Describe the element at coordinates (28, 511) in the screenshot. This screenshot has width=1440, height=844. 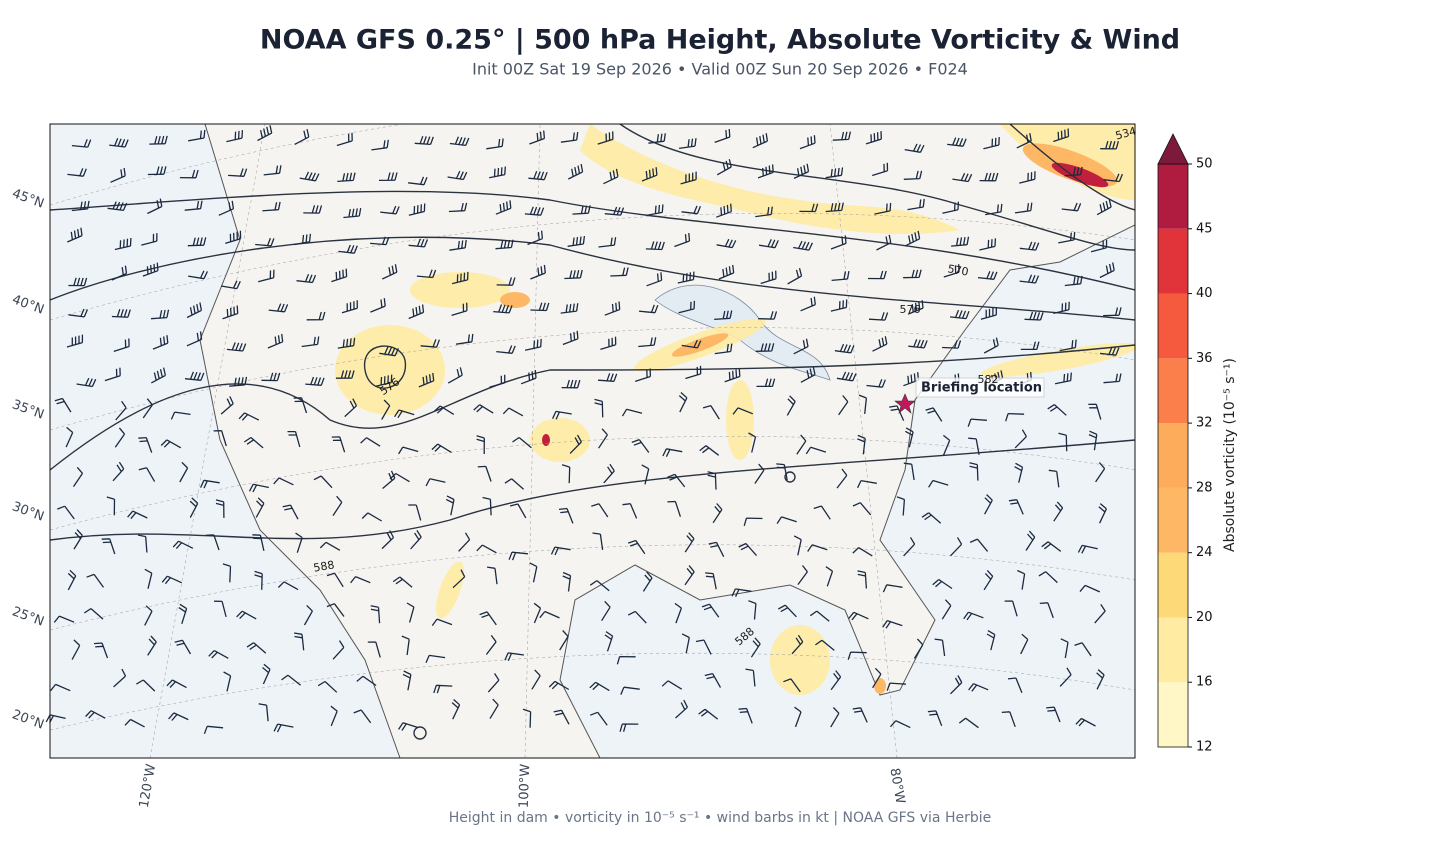
I see `lat-label: 30°N` at that location.